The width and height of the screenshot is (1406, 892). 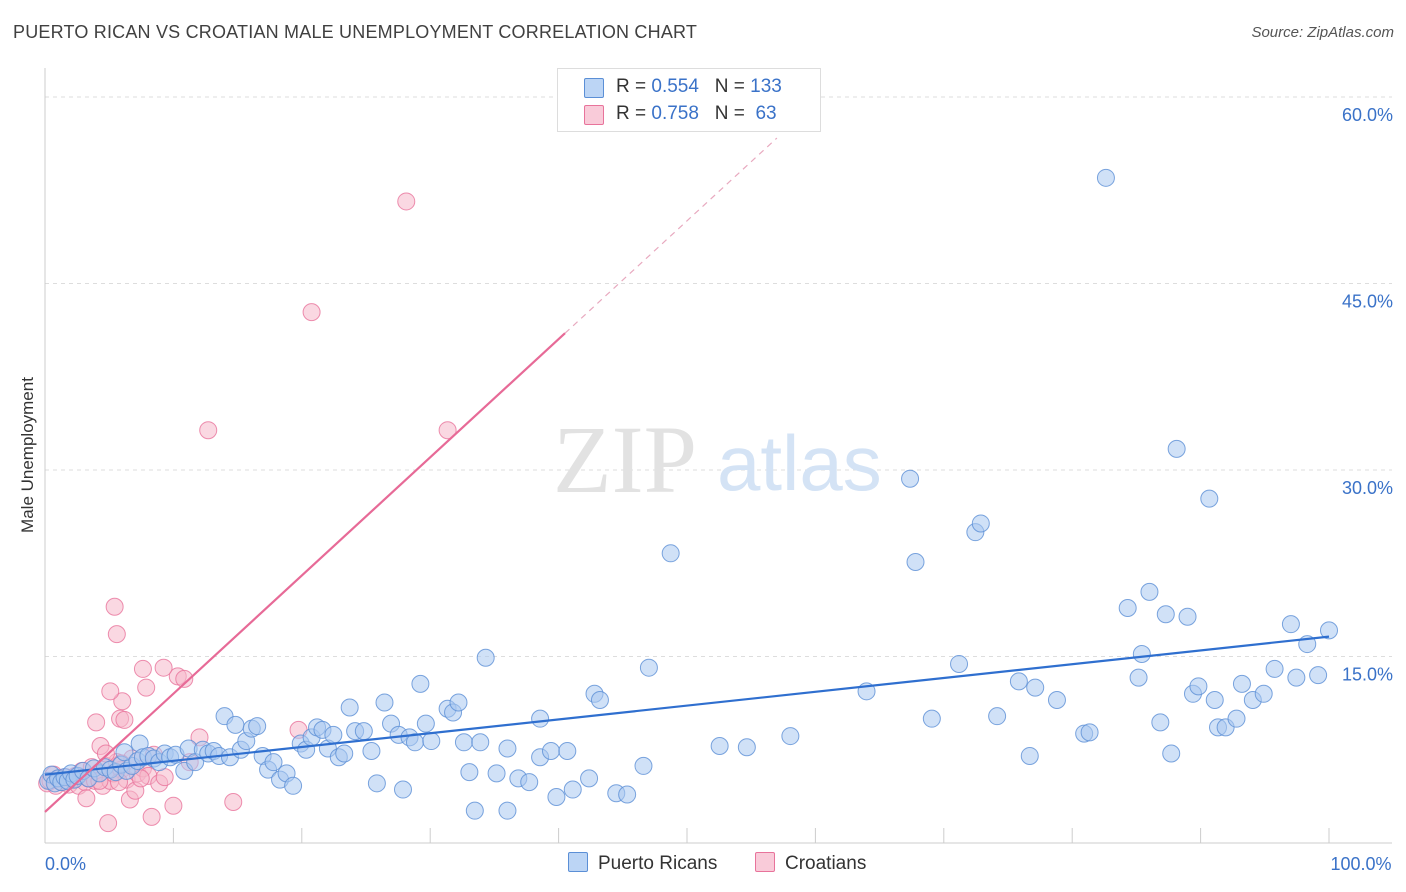 I want to click on watermark-atlas: atlas, so click(x=799, y=463).